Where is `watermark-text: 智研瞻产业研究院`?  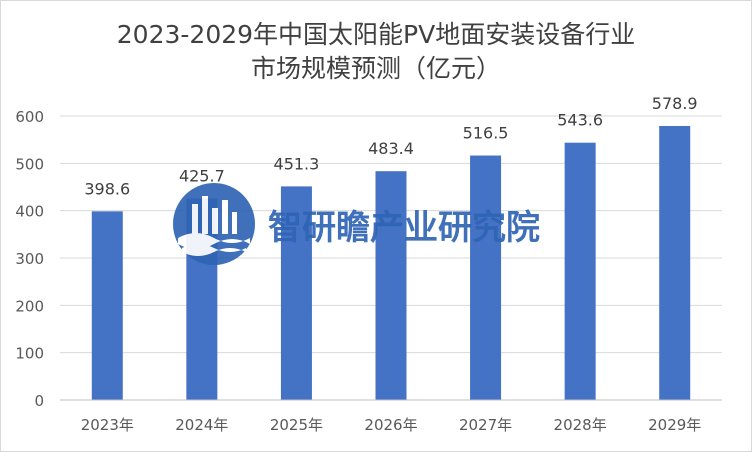
watermark-text: 智研瞻产业研究院 is located at coordinates (404, 227).